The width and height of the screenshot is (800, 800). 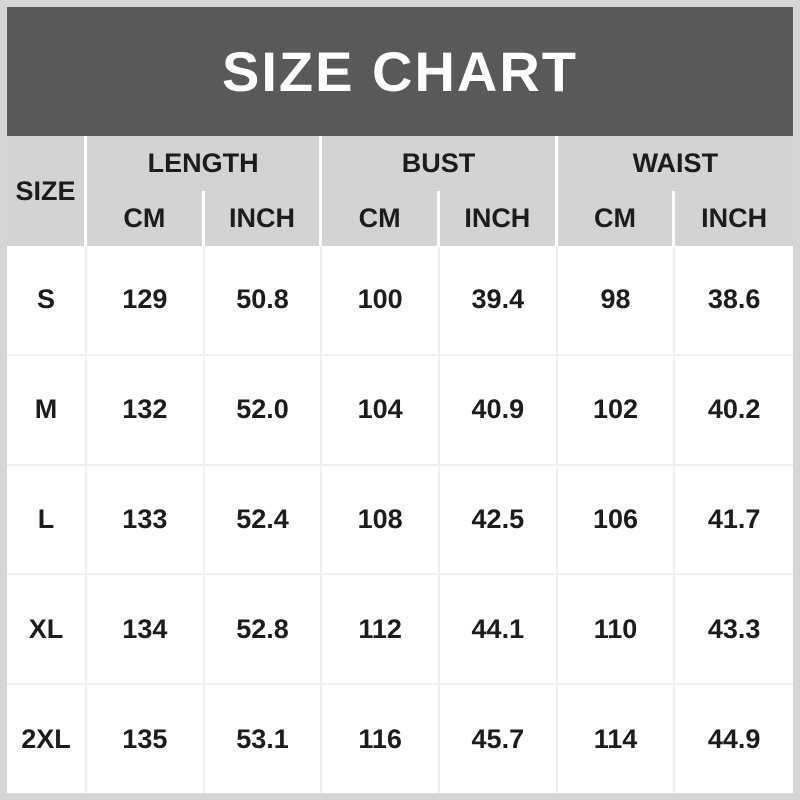 I want to click on waist-inch-value: 44.9, so click(x=734, y=738).